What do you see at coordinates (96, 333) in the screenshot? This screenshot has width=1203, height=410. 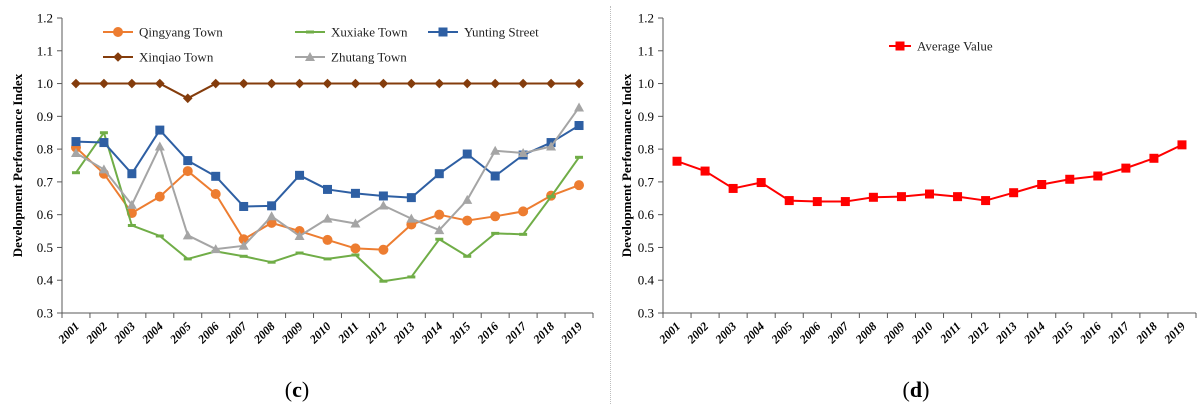 I see `x-tick-label: 2002` at bounding box center [96, 333].